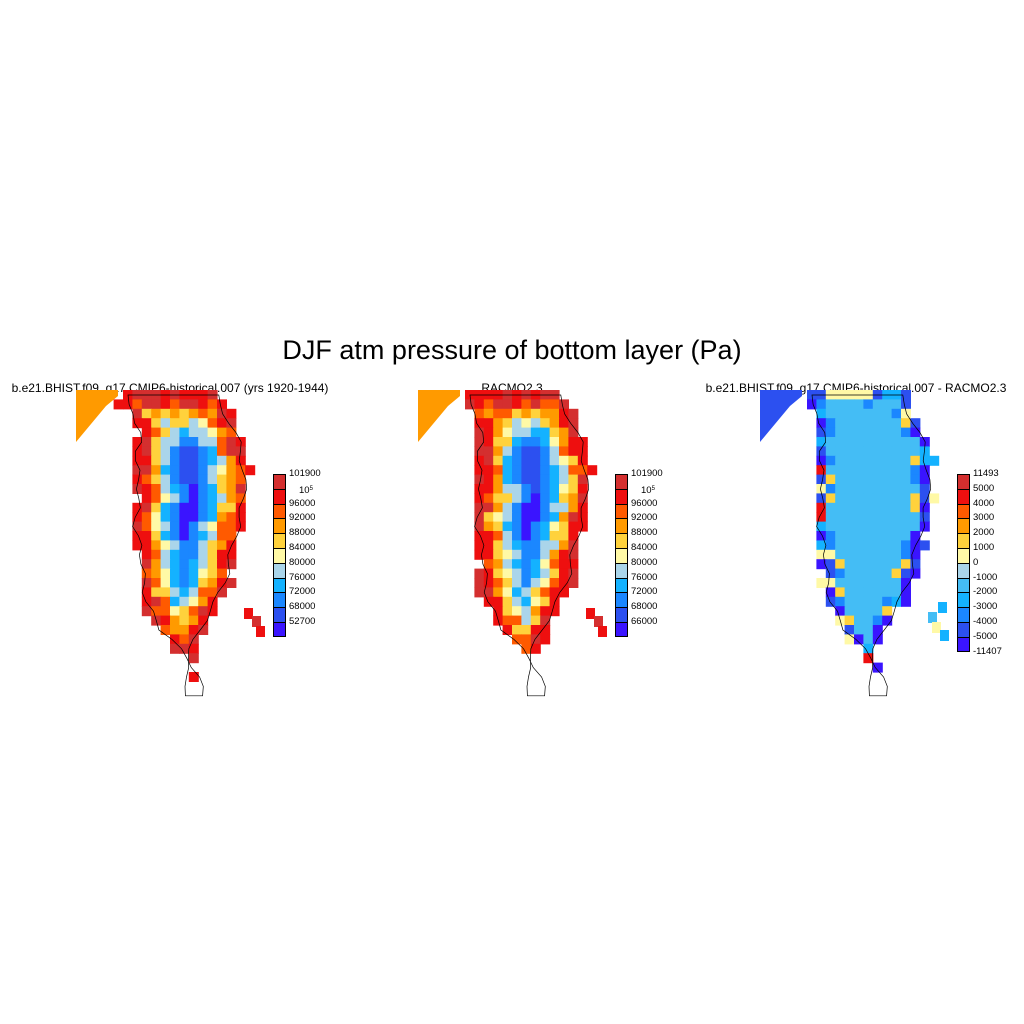 Image resolution: width=1024 pixels, height=1024 pixels. What do you see at coordinates (644, 592) in the screenshot?
I see `legend-label: 72000` at bounding box center [644, 592].